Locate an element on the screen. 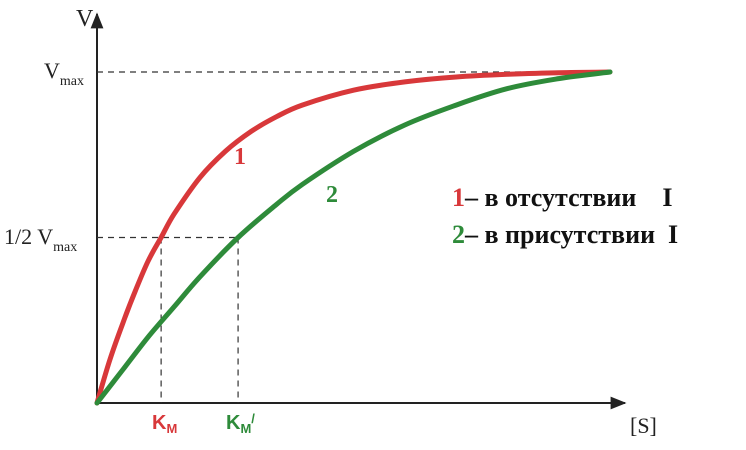 This screenshot has width=746, height=450. legend-entry-1: 1– в отсутствии I is located at coordinates (562, 197).